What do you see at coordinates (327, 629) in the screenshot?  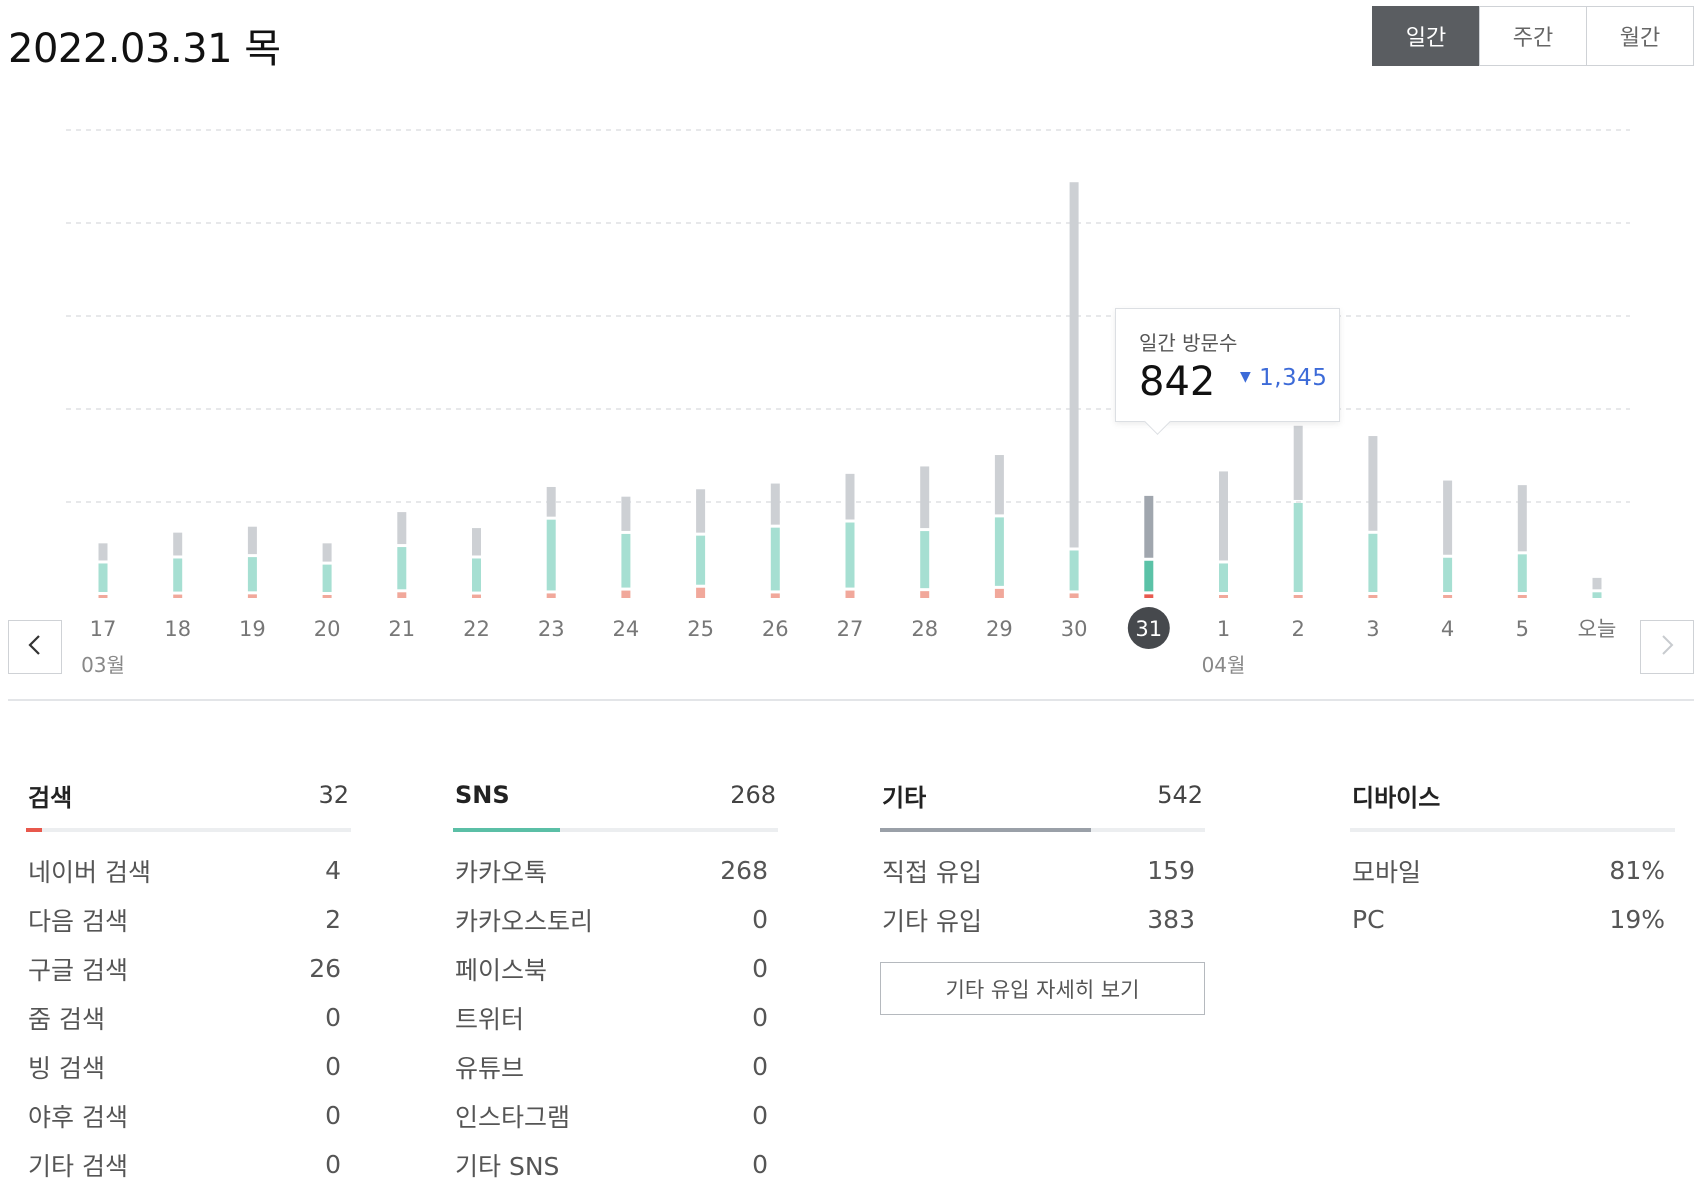 I see `x-tick-label: 20` at bounding box center [327, 629].